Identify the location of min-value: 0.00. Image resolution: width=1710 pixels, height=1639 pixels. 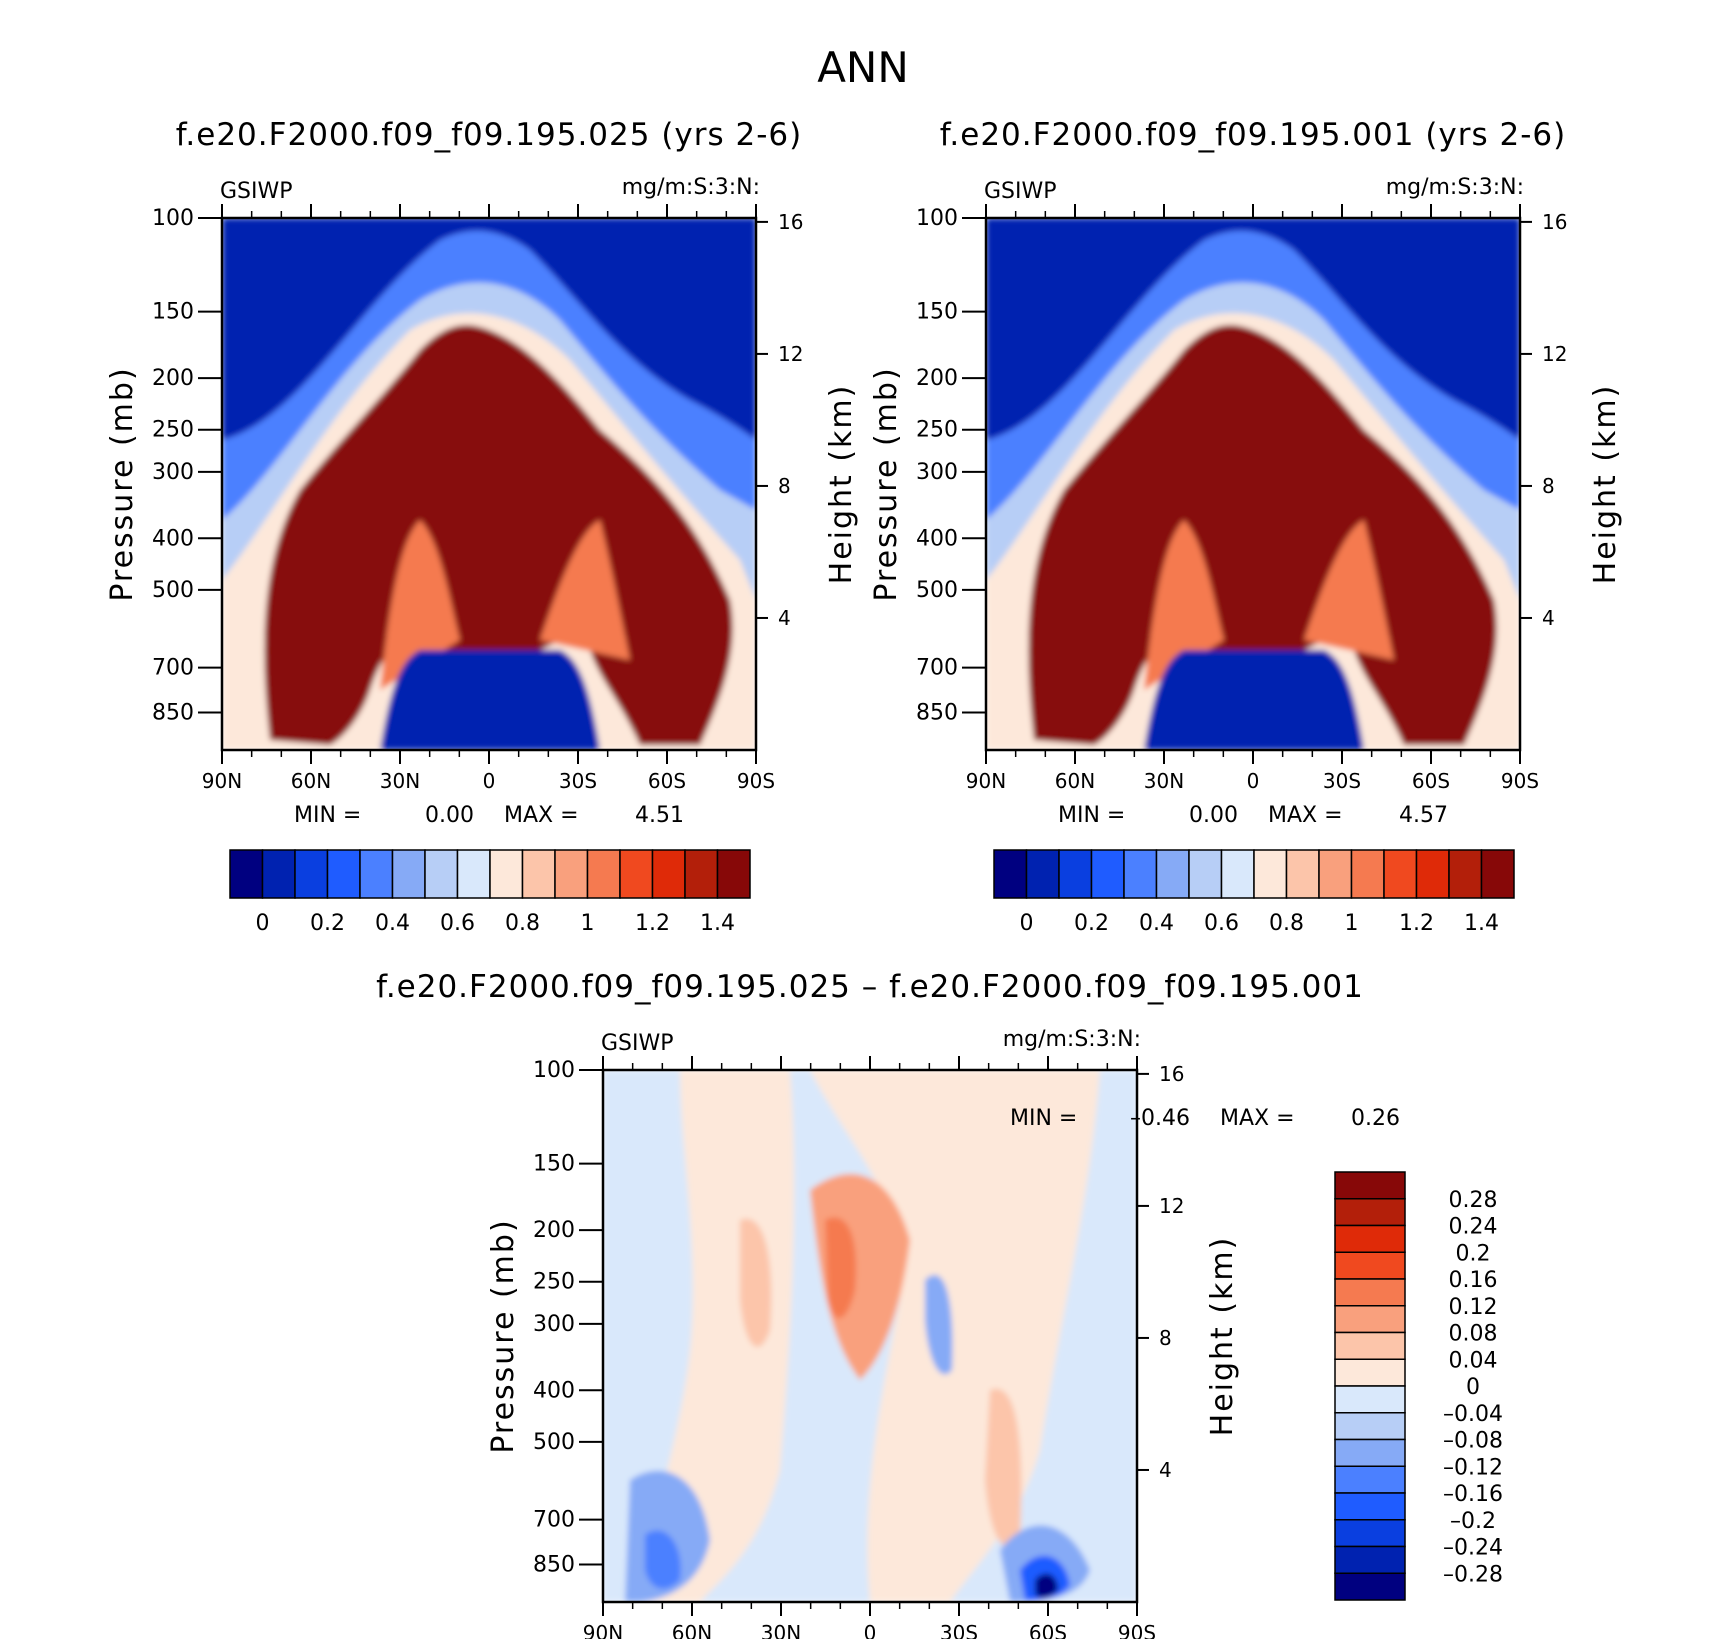
(1213, 815).